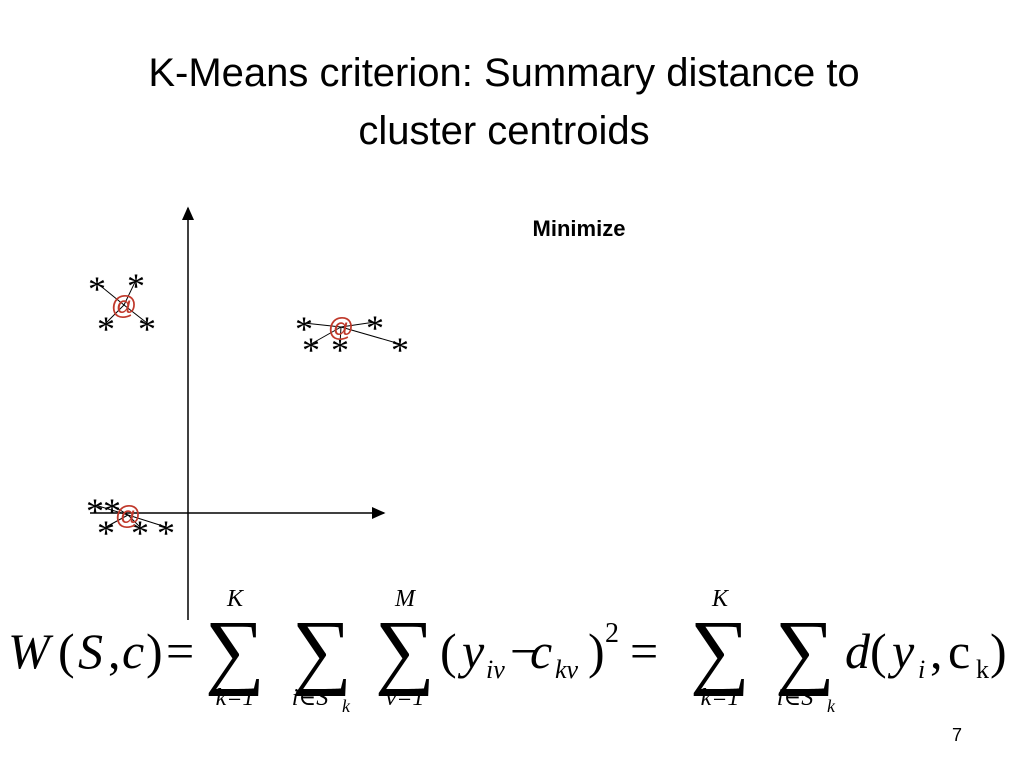 The height and width of the screenshot is (768, 1024). Describe the element at coordinates (90, 651) in the screenshot. I see `formula-token: S` at that location.